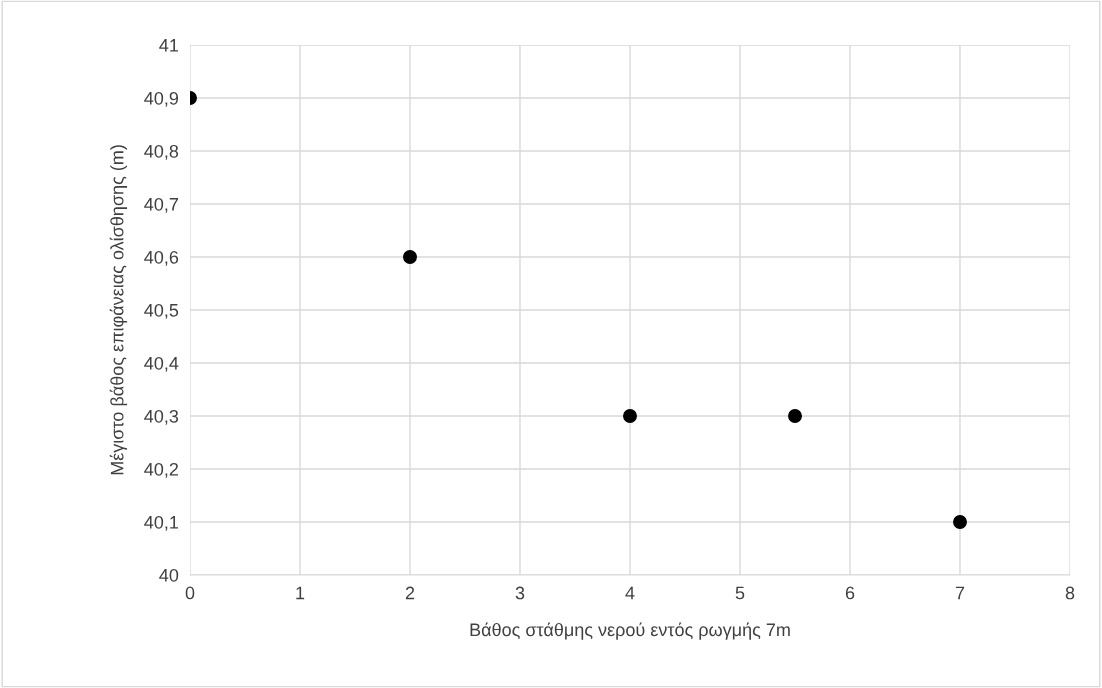  I want to click on x-tick-label: 2, so click(410, 593).